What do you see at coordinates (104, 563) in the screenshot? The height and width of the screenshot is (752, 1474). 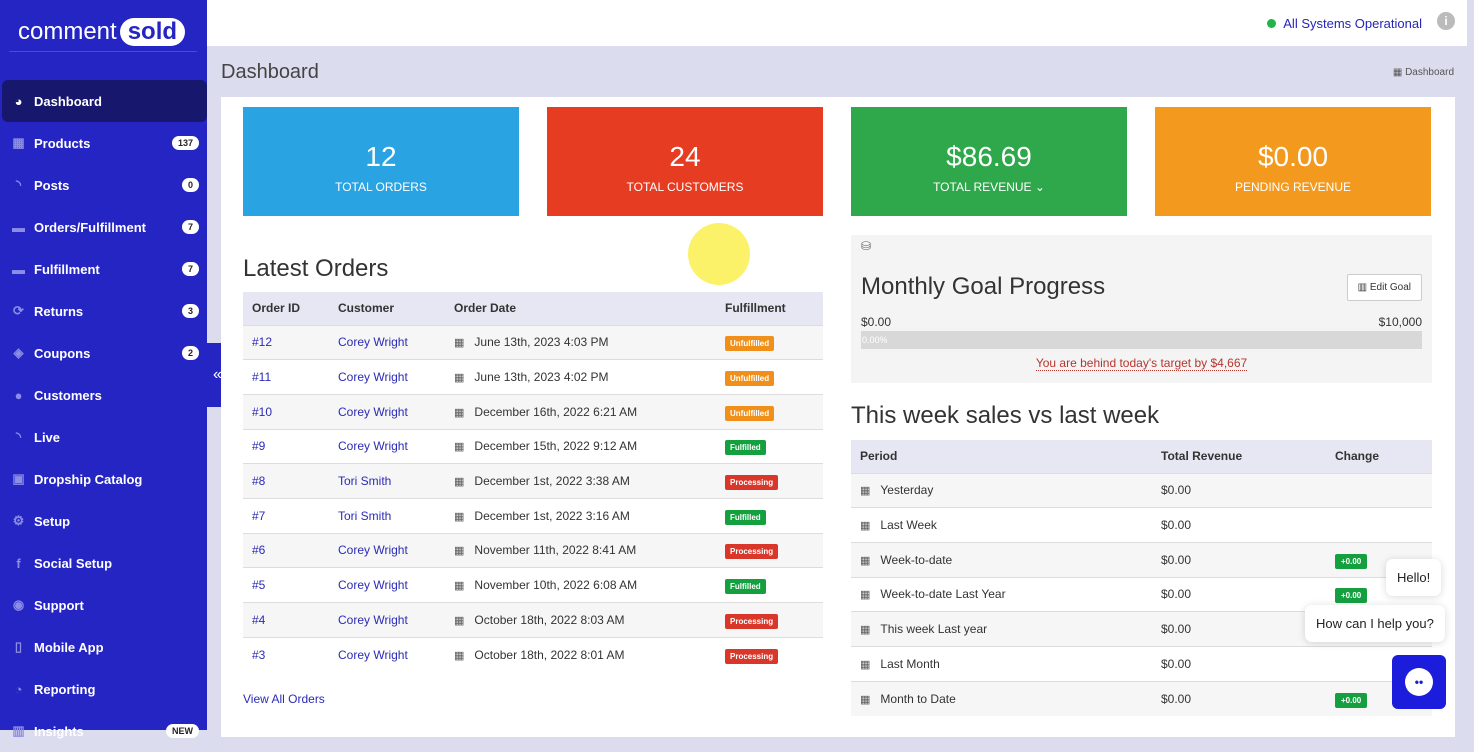 I see `sidebar-item-social-setup: f Social Setup` at bounding box center [104, 563].